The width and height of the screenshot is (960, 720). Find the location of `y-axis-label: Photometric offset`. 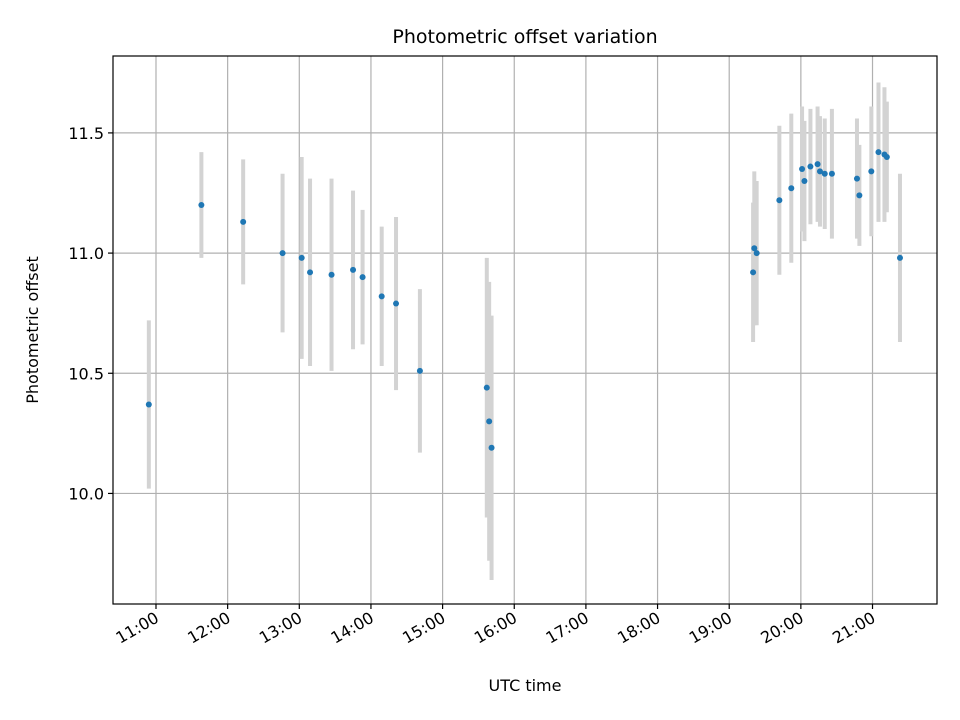

y-axis-label: Photometric offset is located at coordinates (32, 330).